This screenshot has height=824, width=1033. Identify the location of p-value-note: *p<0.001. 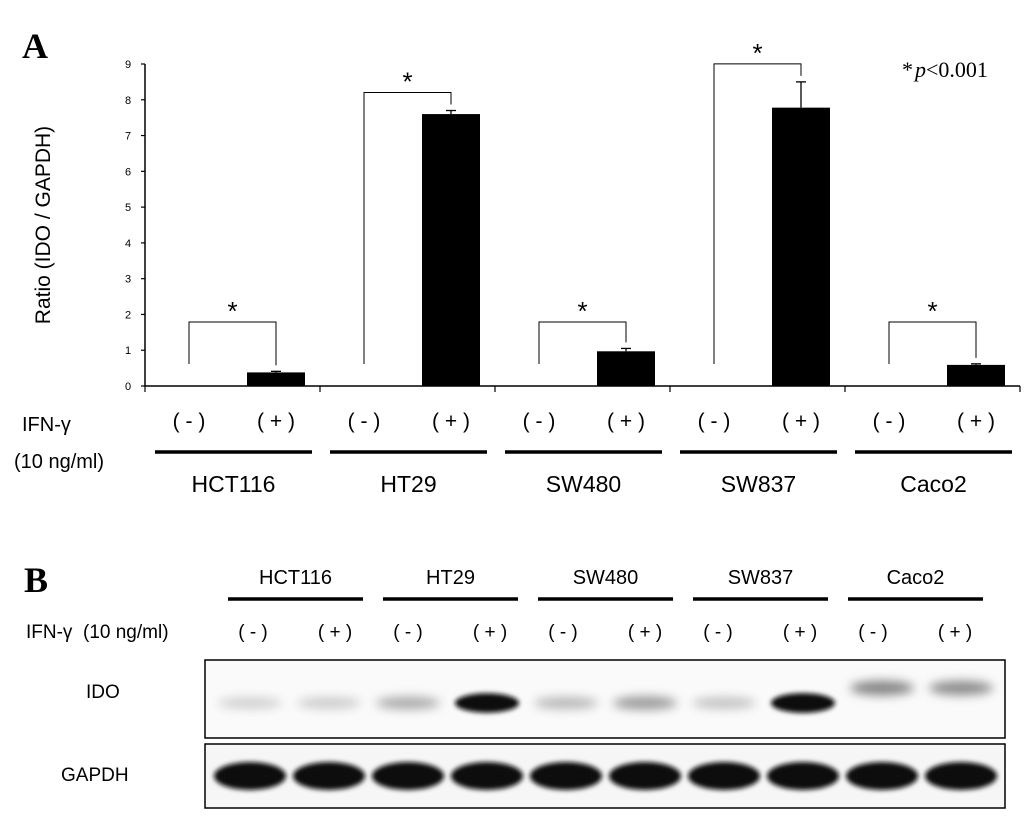
(945, 69).